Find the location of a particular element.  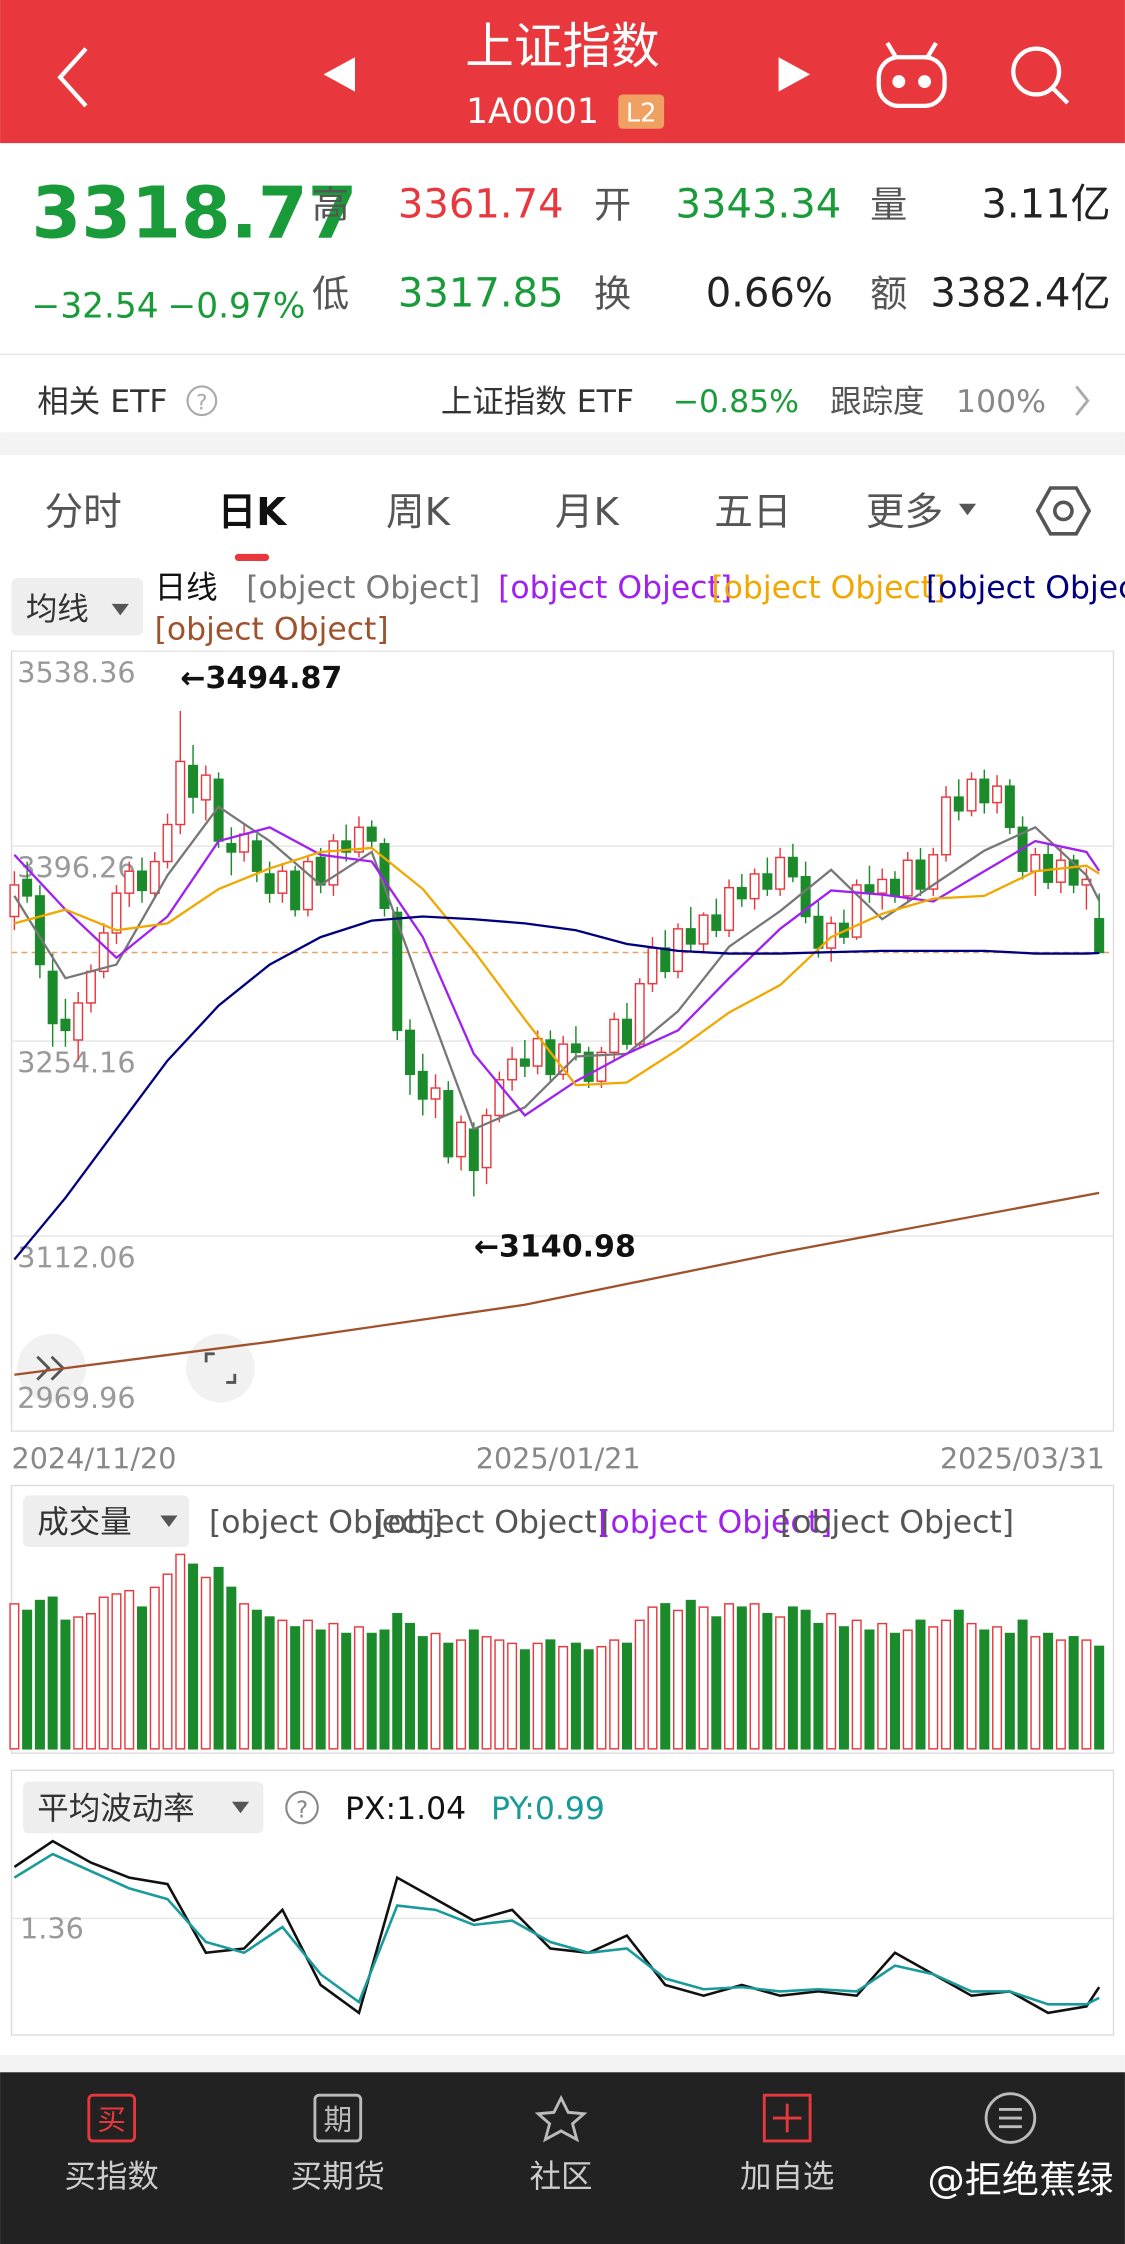

volatility-legend: PX:1.04 is located at coordinates (405, 1809).